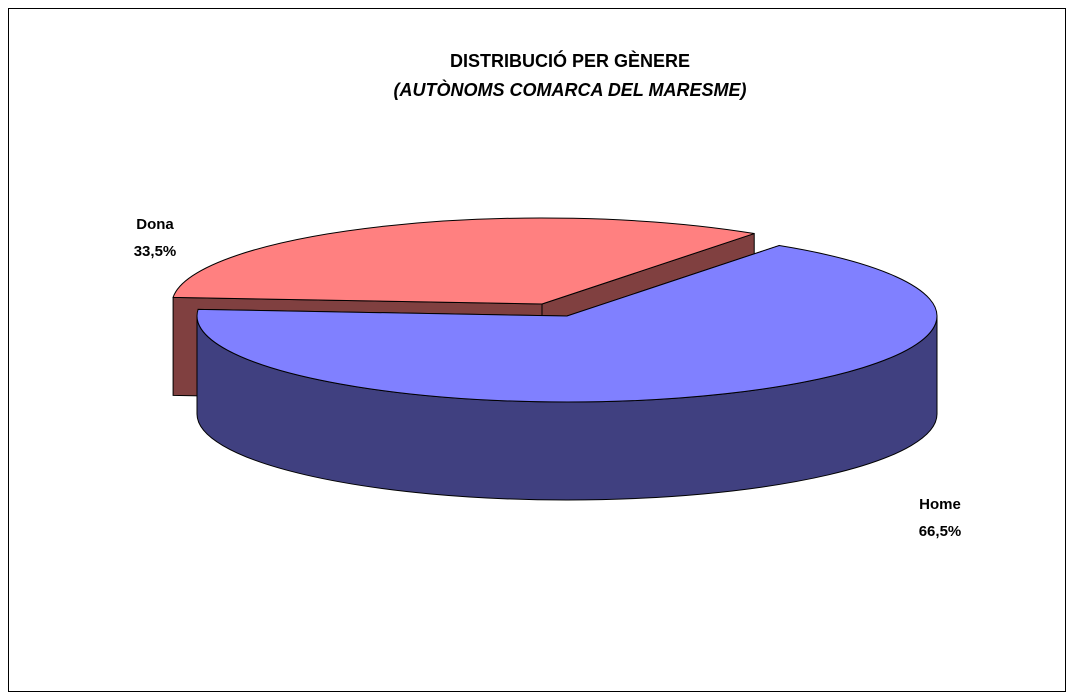  Describe the element at coordinates (940, 531) in the screenshot. I see `slice-value-label: 66,5%` at that location.